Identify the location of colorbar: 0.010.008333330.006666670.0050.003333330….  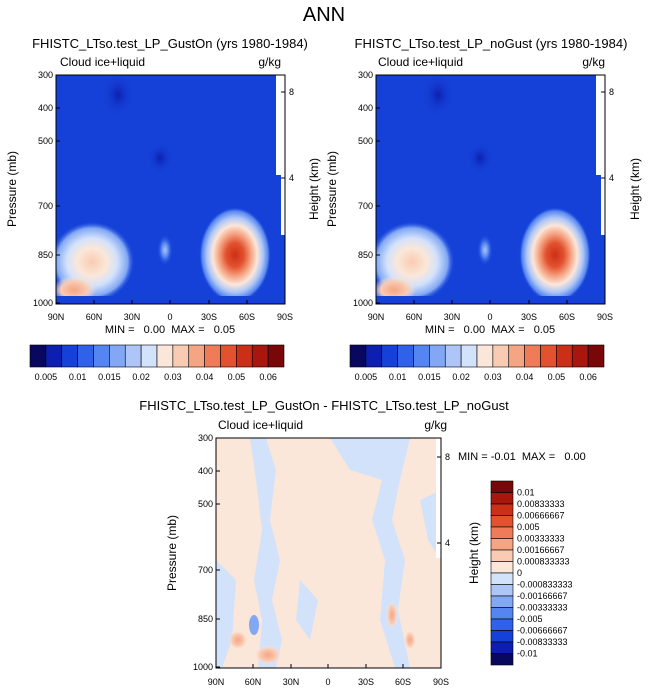
(531, 573).